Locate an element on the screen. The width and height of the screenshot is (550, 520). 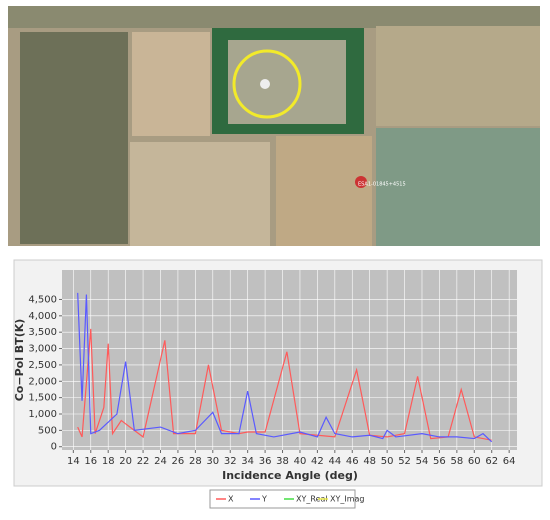
marker is located at coordinates (361, 182).